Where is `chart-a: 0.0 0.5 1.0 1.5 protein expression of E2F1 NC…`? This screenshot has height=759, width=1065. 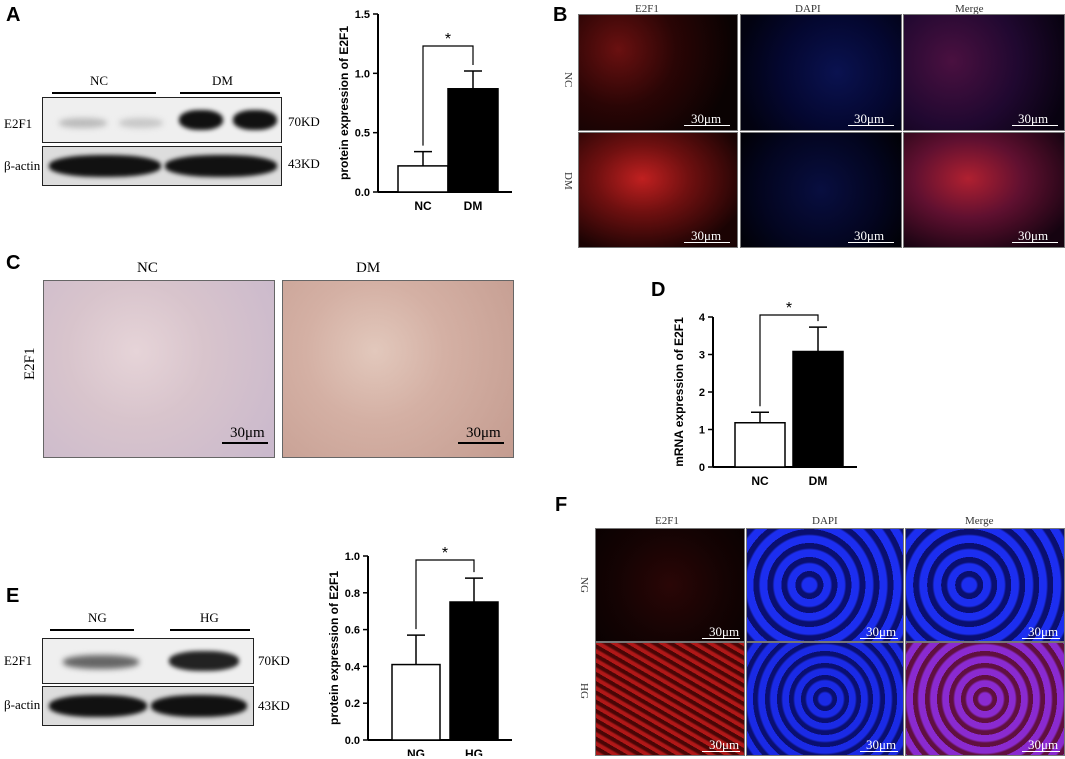
chart-a: 0.0 0.5 1.0 1.5 protein expression of E2F1 NC… is located at coordinates (424, 111).